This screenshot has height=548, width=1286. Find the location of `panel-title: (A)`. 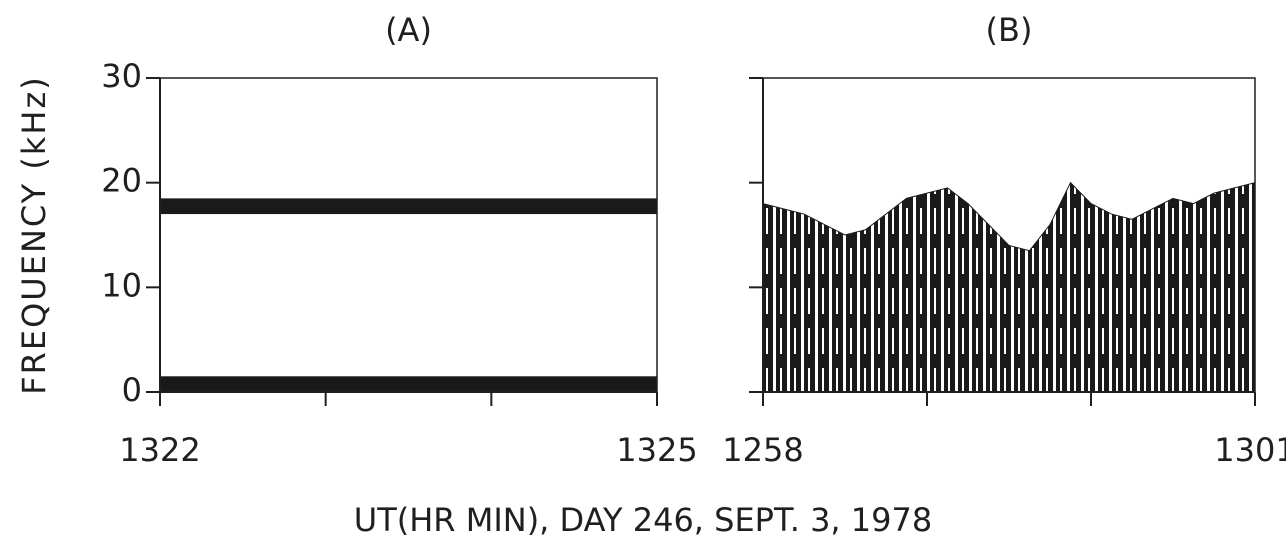

panel-title: (A) is located at coordinates (408, 30).